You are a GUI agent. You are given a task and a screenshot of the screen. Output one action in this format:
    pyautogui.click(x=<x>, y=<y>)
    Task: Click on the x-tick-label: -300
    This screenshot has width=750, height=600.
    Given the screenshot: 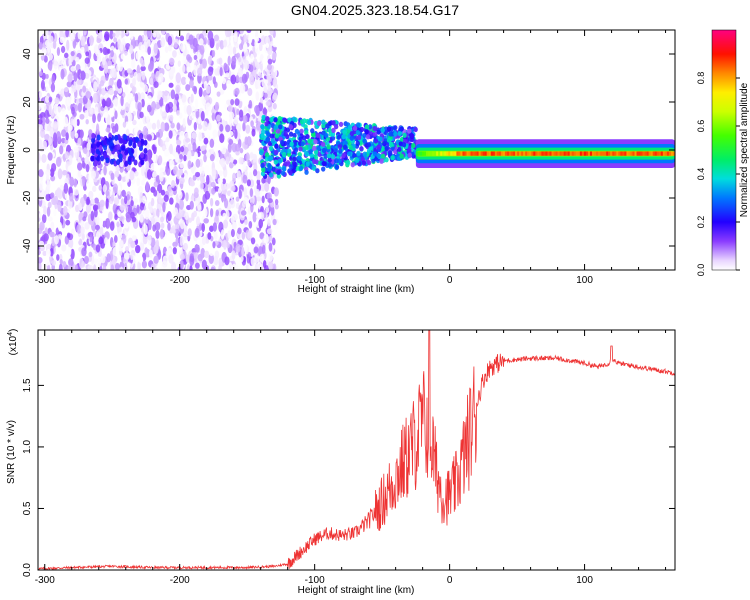 What is the action you would take?
    pyautogui.click(x=45, y=580)
    